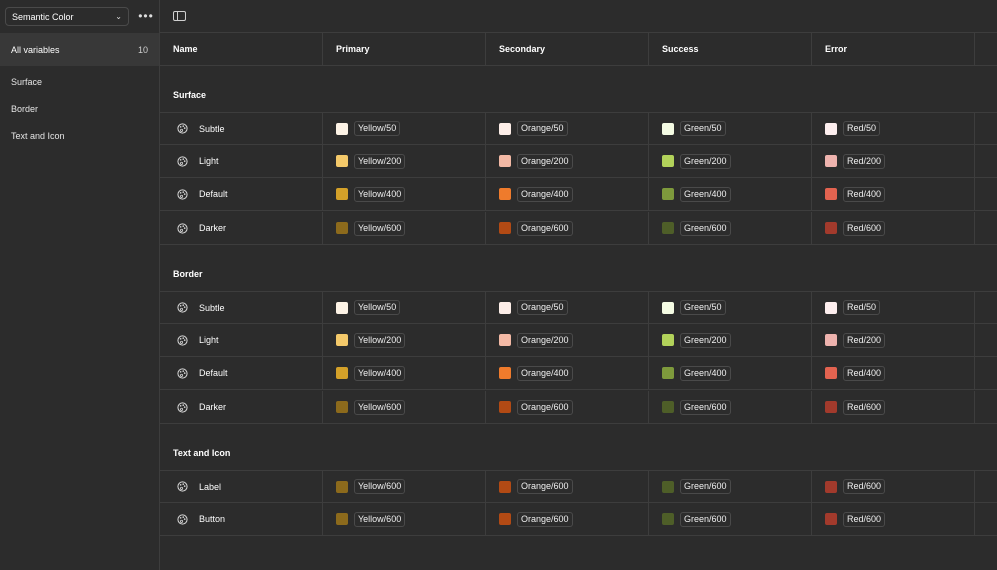 Image resolution: width=997 pixels, height=570 pixels. I want to click on variable-value-cell: Red/50, so click(893, 307).